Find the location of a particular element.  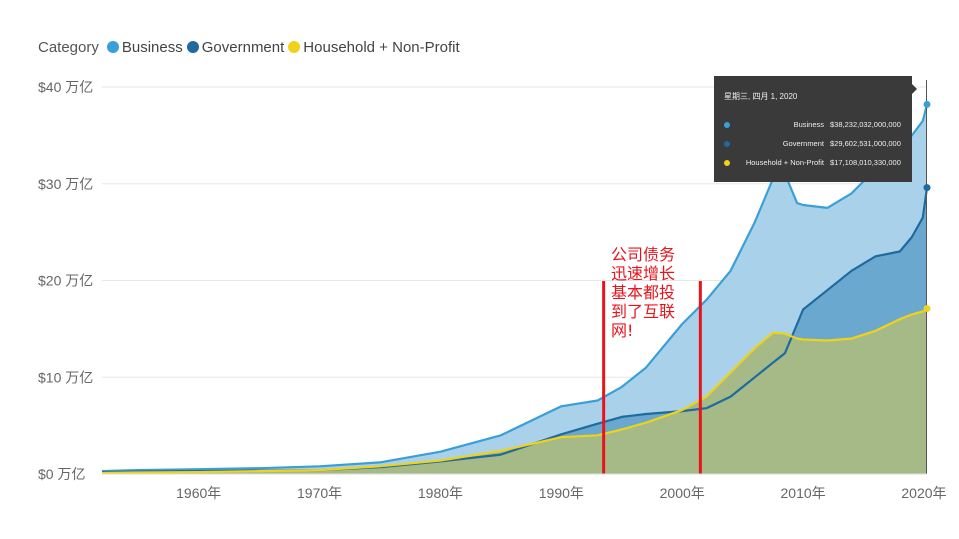

legend-label-household: Household + Non-Profit is located at coordinates (381, 47).